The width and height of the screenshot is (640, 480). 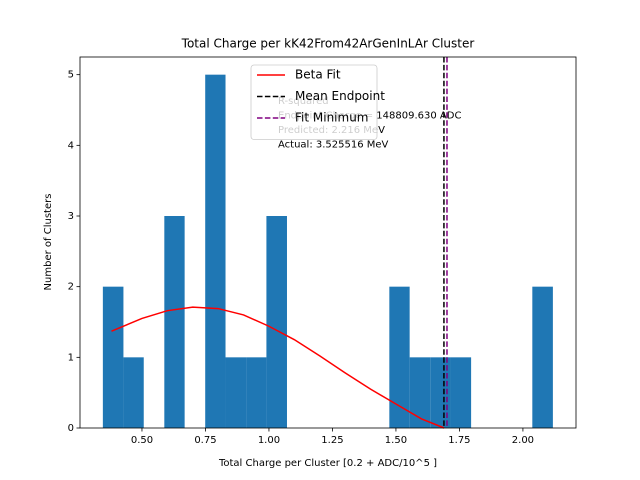 I want to click on y-tick-label: 0, so click(x=71, y=428).